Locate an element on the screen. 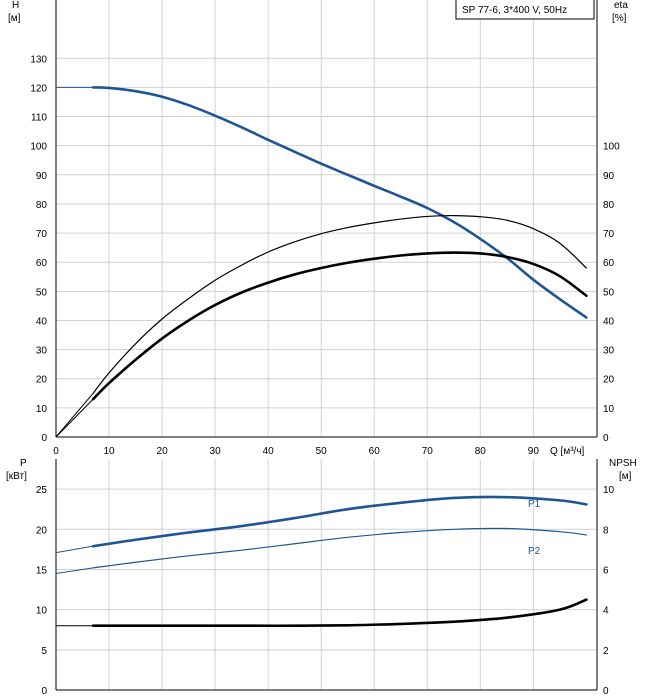 This screenshot has width=658, height=700. bottom-right-axis-unit: [м] is located at coordinates (625, 476).